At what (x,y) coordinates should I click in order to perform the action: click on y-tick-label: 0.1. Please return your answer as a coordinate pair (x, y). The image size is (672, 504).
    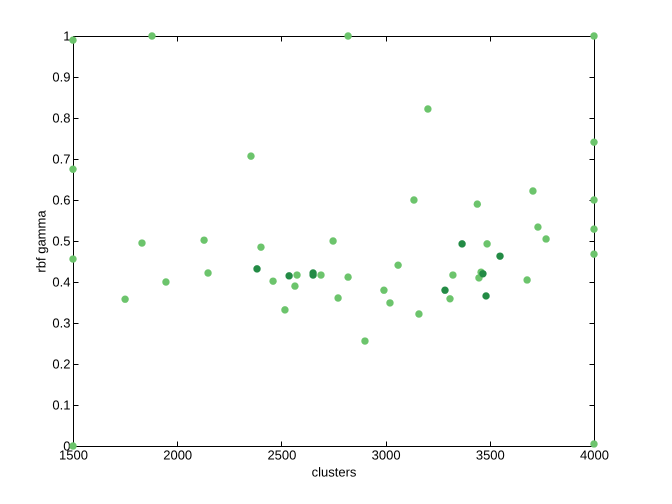
    Looking at the image, I should click on (61, 405).